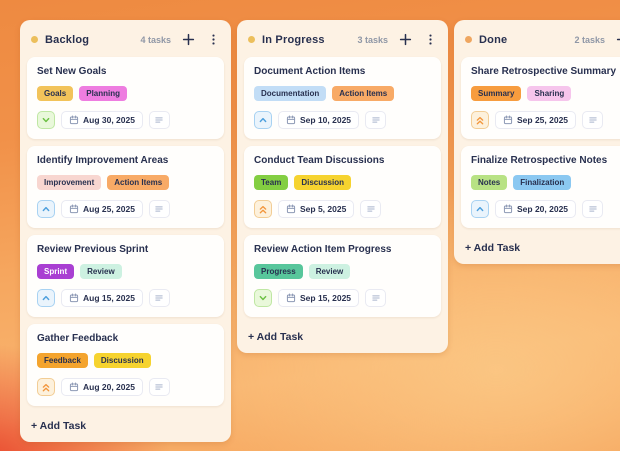 This screenshot has height=451, width=620. What do you see at coordinates (125, 182) in the screenshot?
I see `task-tags: Improvement Action Items` at bounding box center [125, 182].